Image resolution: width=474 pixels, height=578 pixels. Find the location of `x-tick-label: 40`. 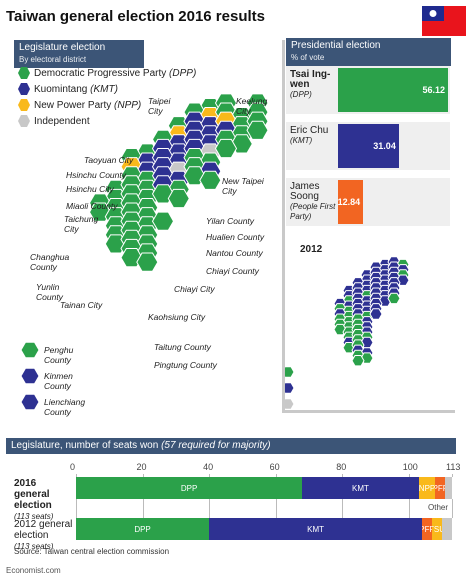

x-tick-label: 40 is located at coordinates (208, 467).